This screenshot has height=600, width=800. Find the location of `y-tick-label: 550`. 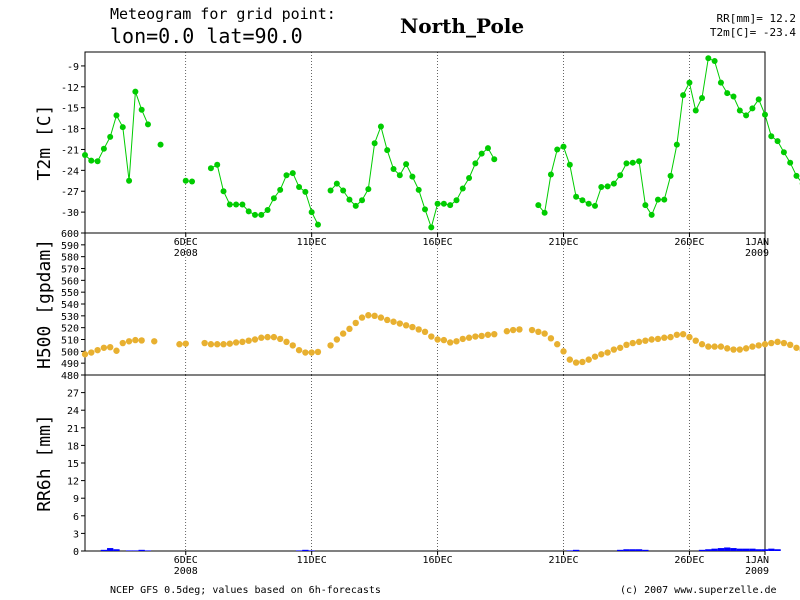

y-tick-label: 550 is located at coordinates (70, 293).